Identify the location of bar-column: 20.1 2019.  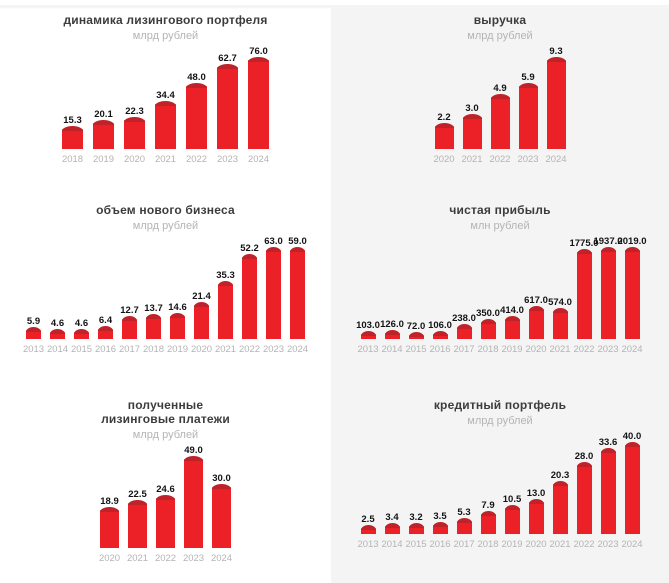
(103, 105).